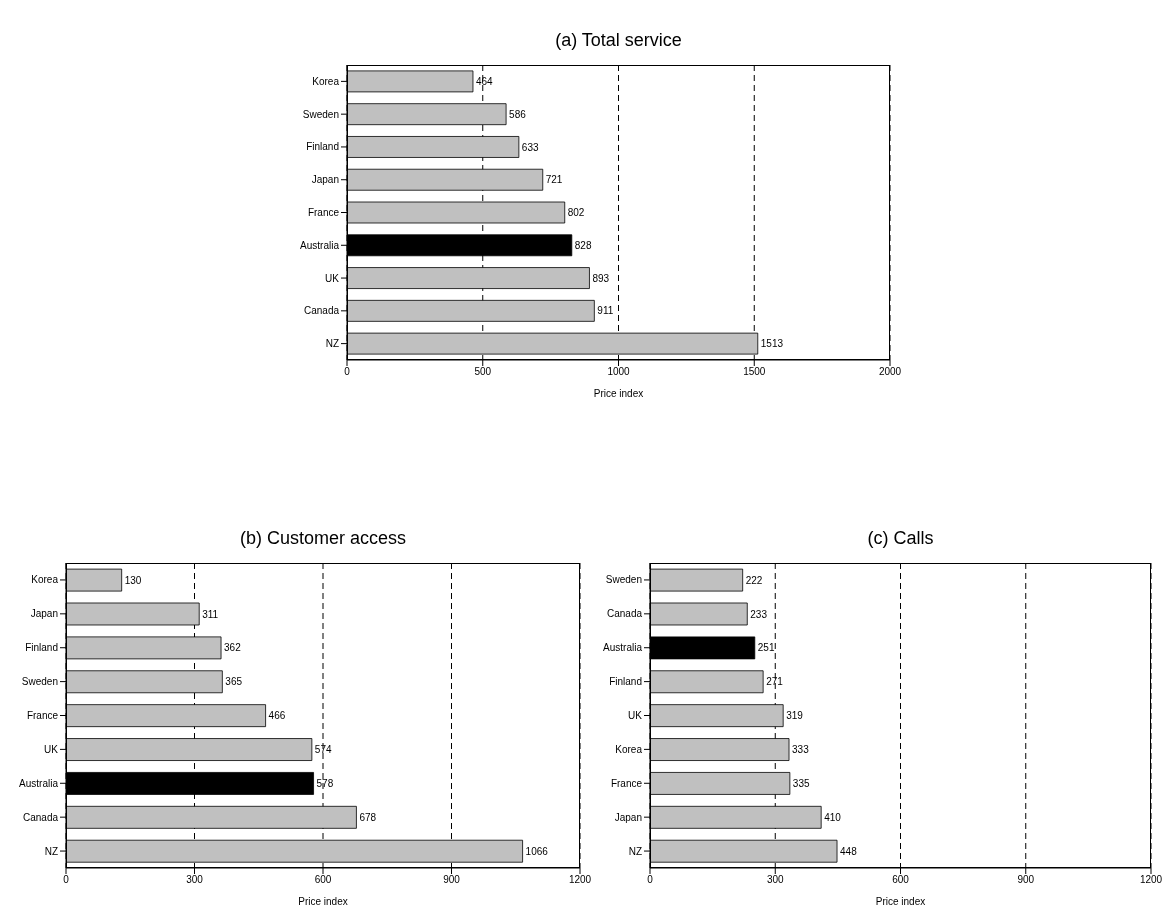 This screenshot has width=1169, height=907. Describe the element at coordinates (601, 278) in the screenshot. I see `data-label: 893` at that location.